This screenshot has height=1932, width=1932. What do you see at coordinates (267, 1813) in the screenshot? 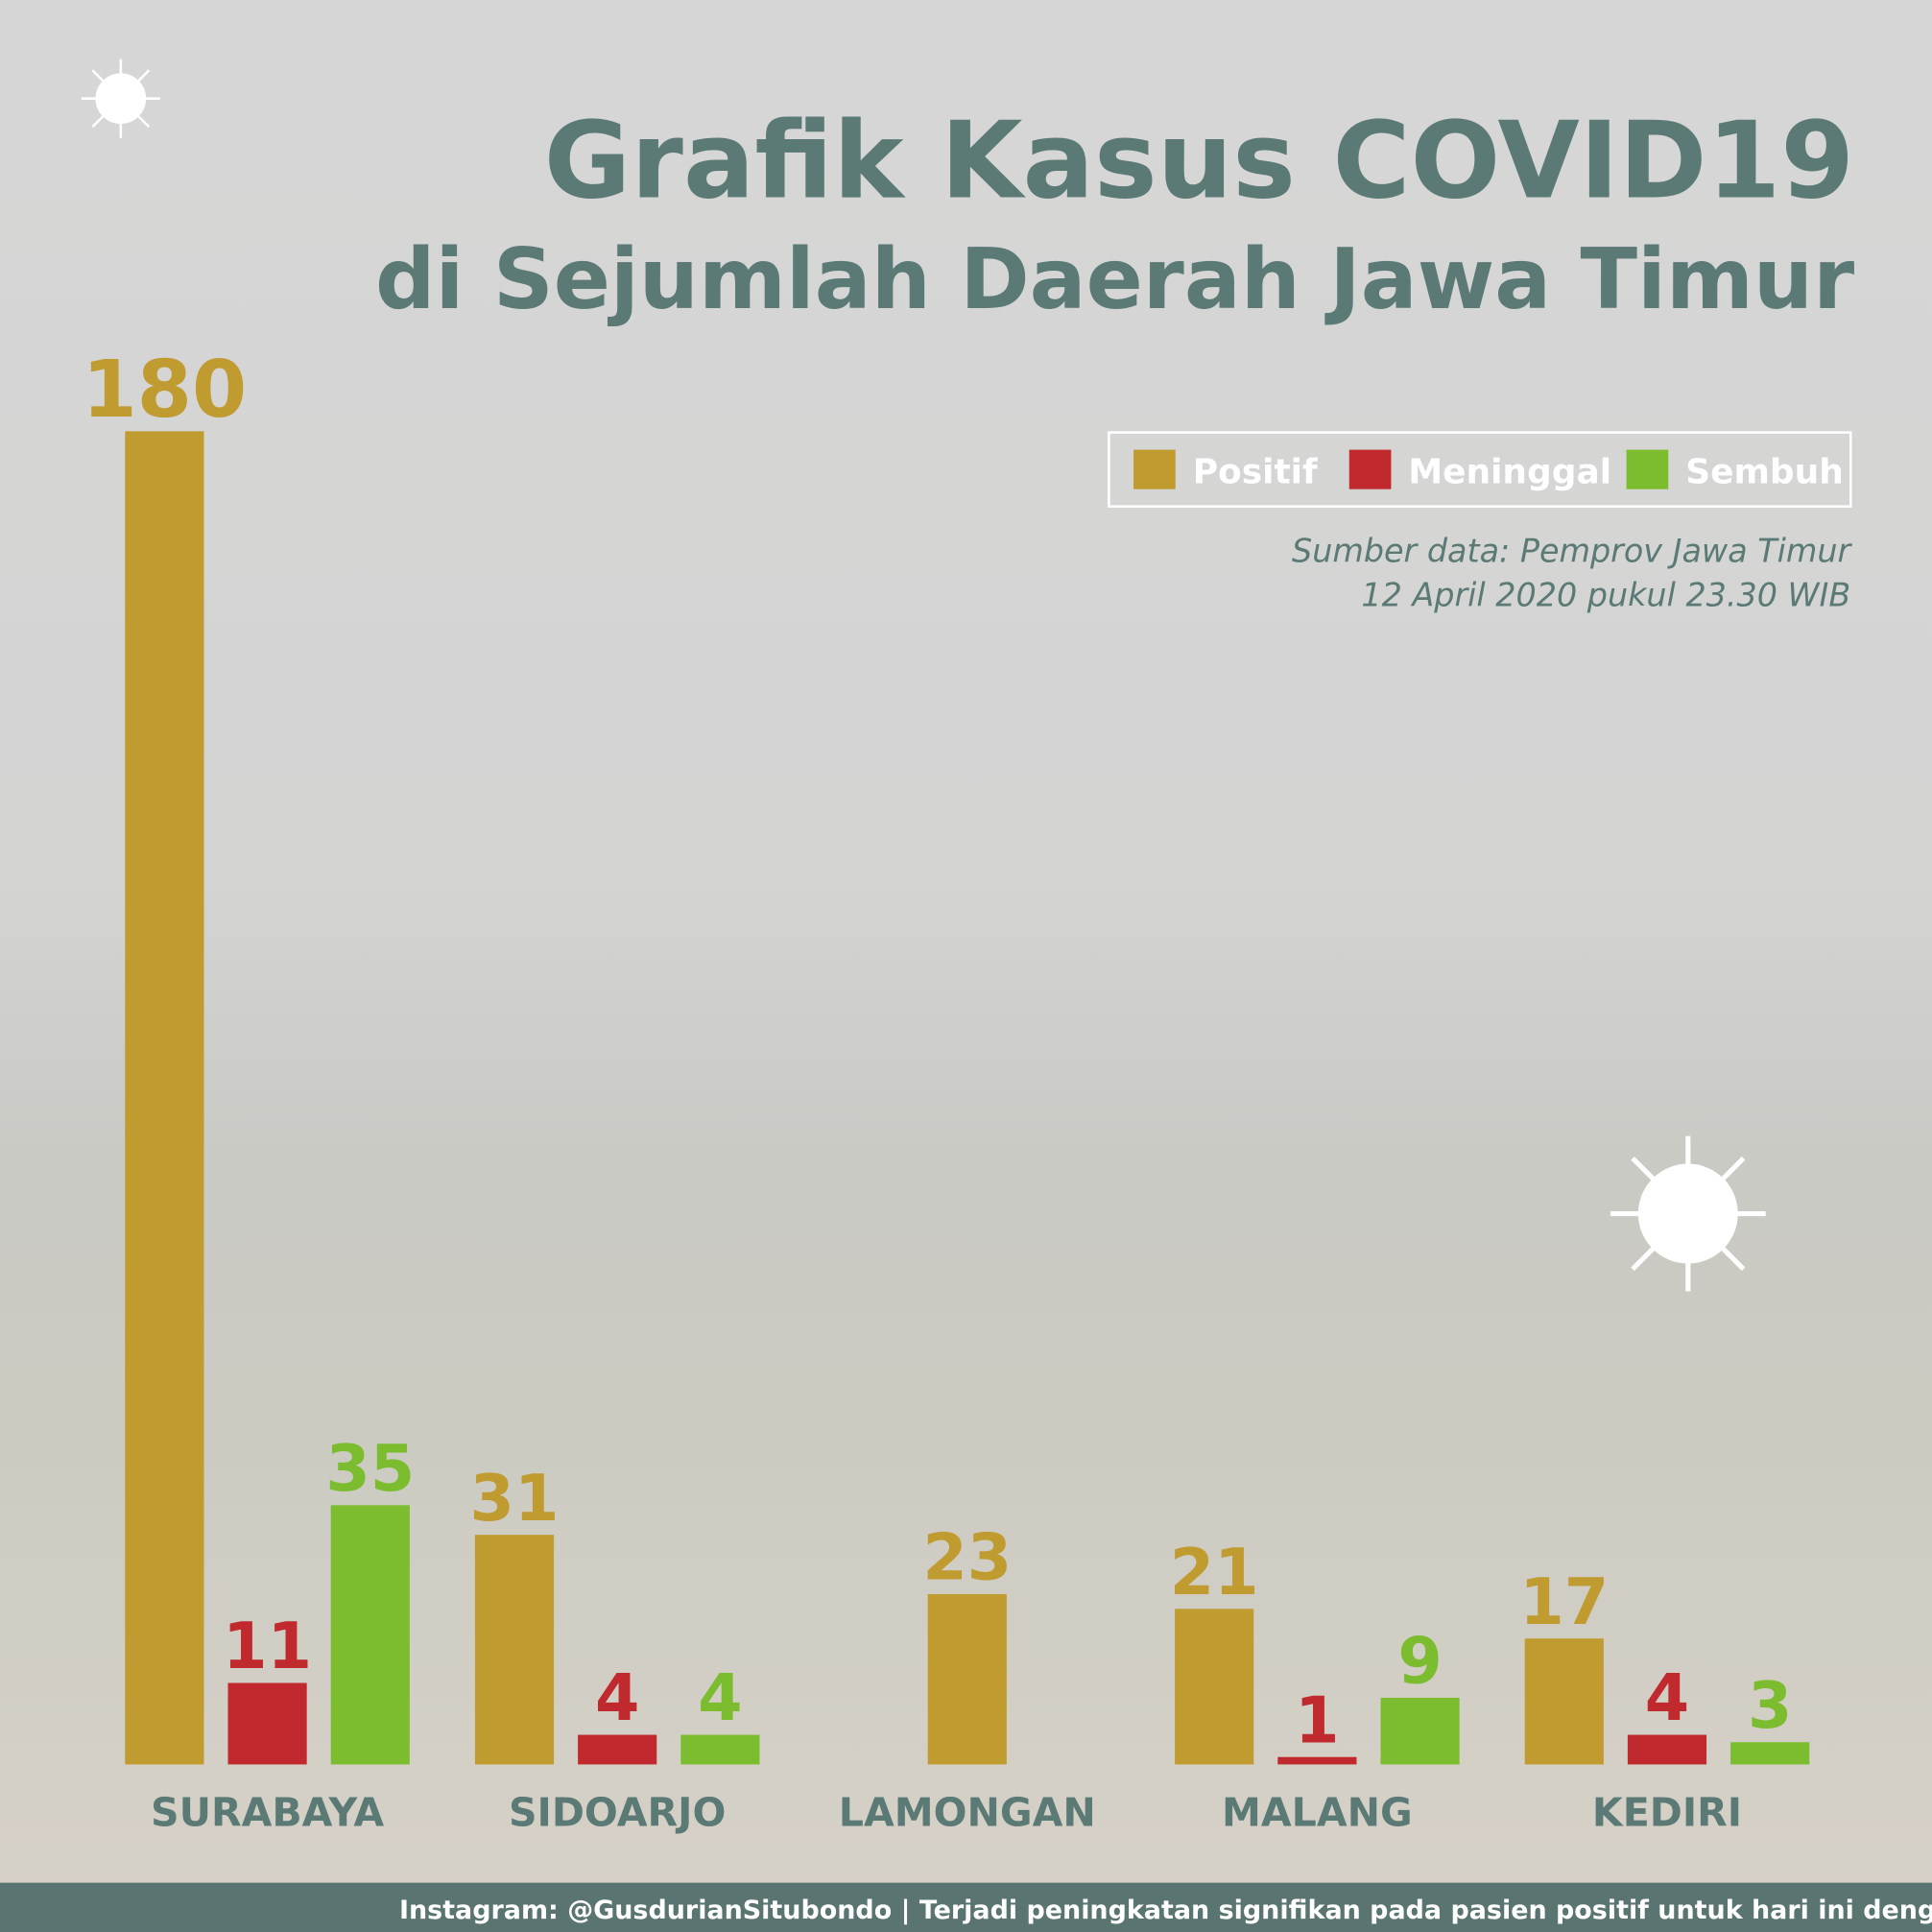
I see `x-tick-label: SURABAYA` at bounding box center [267, 1813].